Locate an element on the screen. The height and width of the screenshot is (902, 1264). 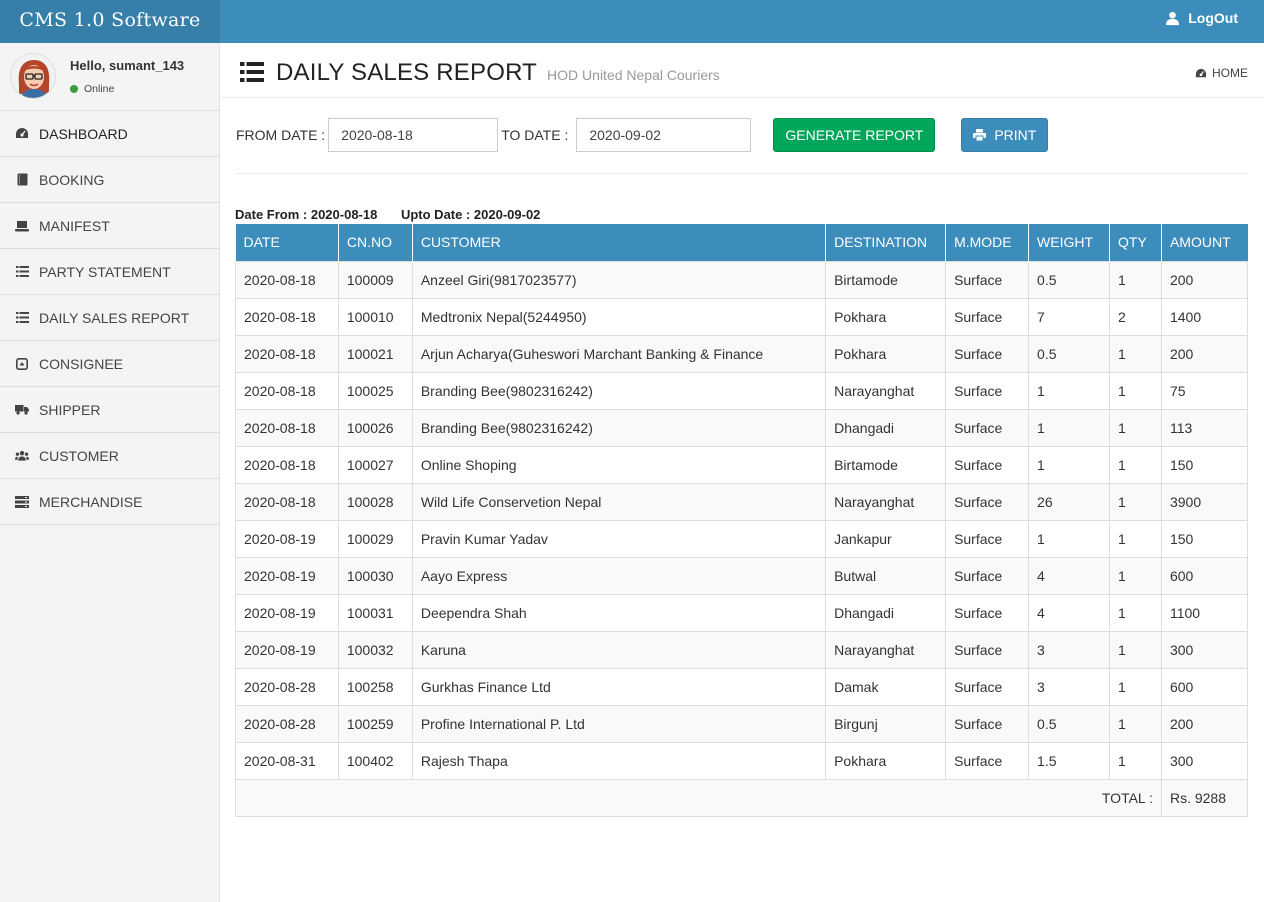
cell-amount: 600 is located at coordinates (1204, 686).